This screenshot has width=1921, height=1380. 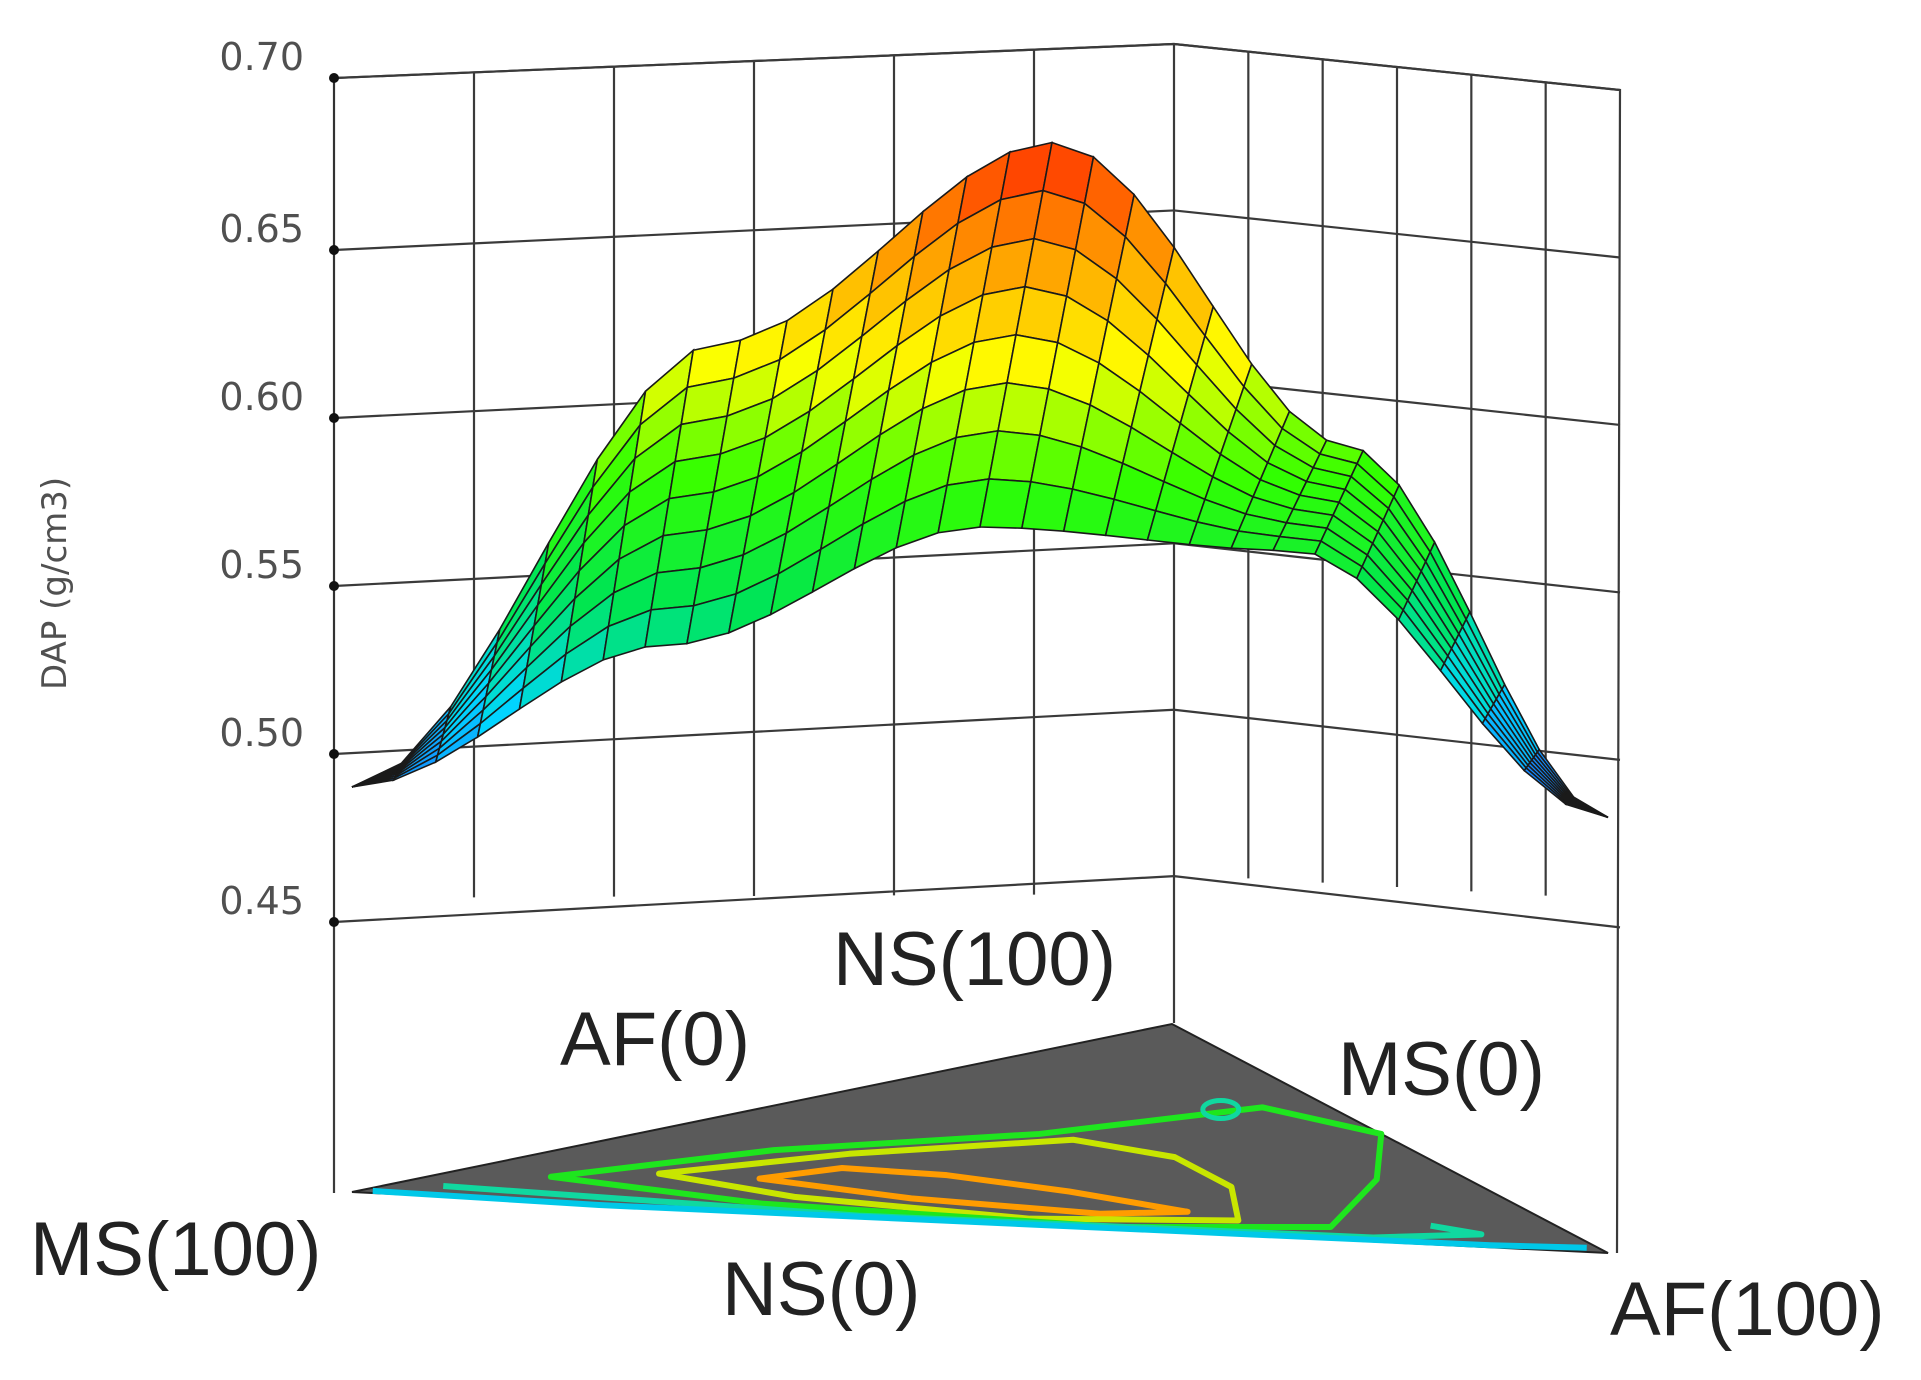 I want to click on z-tick-label: 0.65, so click(x=261, y=229).